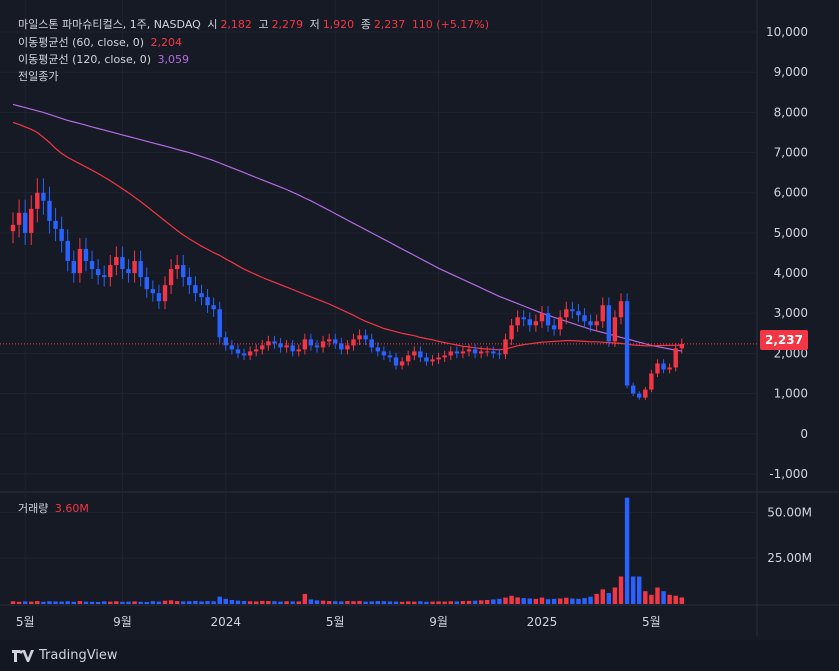  Describe the element at coordinates (81, 42) in the screenshot. I see `ma60-label: 이동평균선 (60, close, 0)` at that location.